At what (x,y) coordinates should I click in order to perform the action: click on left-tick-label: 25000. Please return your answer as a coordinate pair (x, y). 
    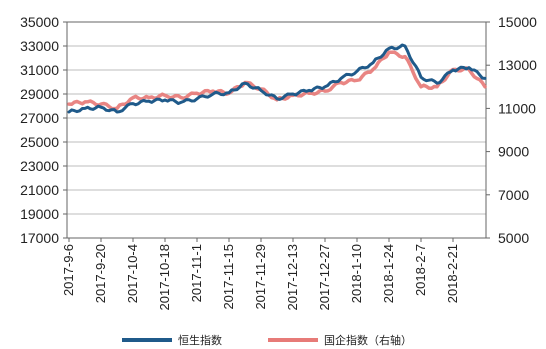
    Looking at the image, I should click on (39, 142).